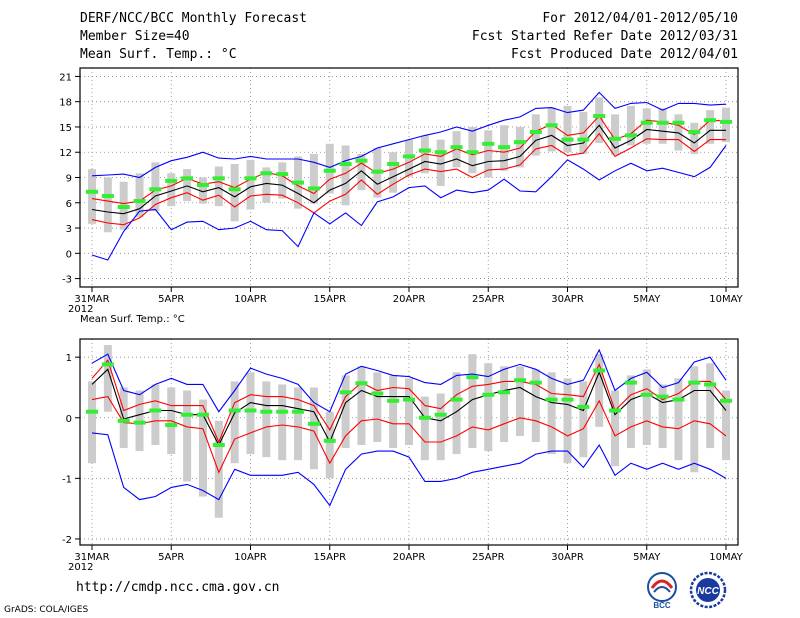  Describe the element at coordinates (178, 587) in the screenshot. I see `footer-url: http://cmdp.ncc.cma.gov.cn` at that location.